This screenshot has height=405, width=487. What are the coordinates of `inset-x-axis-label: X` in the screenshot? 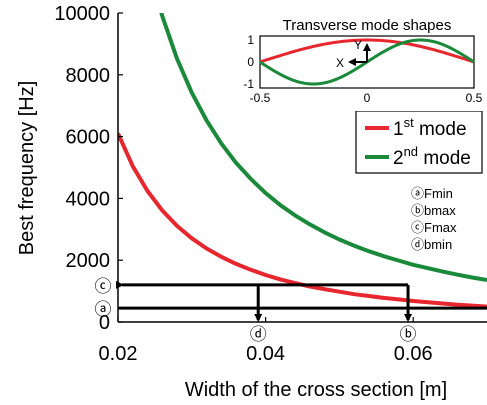 It's located at (340, 63).